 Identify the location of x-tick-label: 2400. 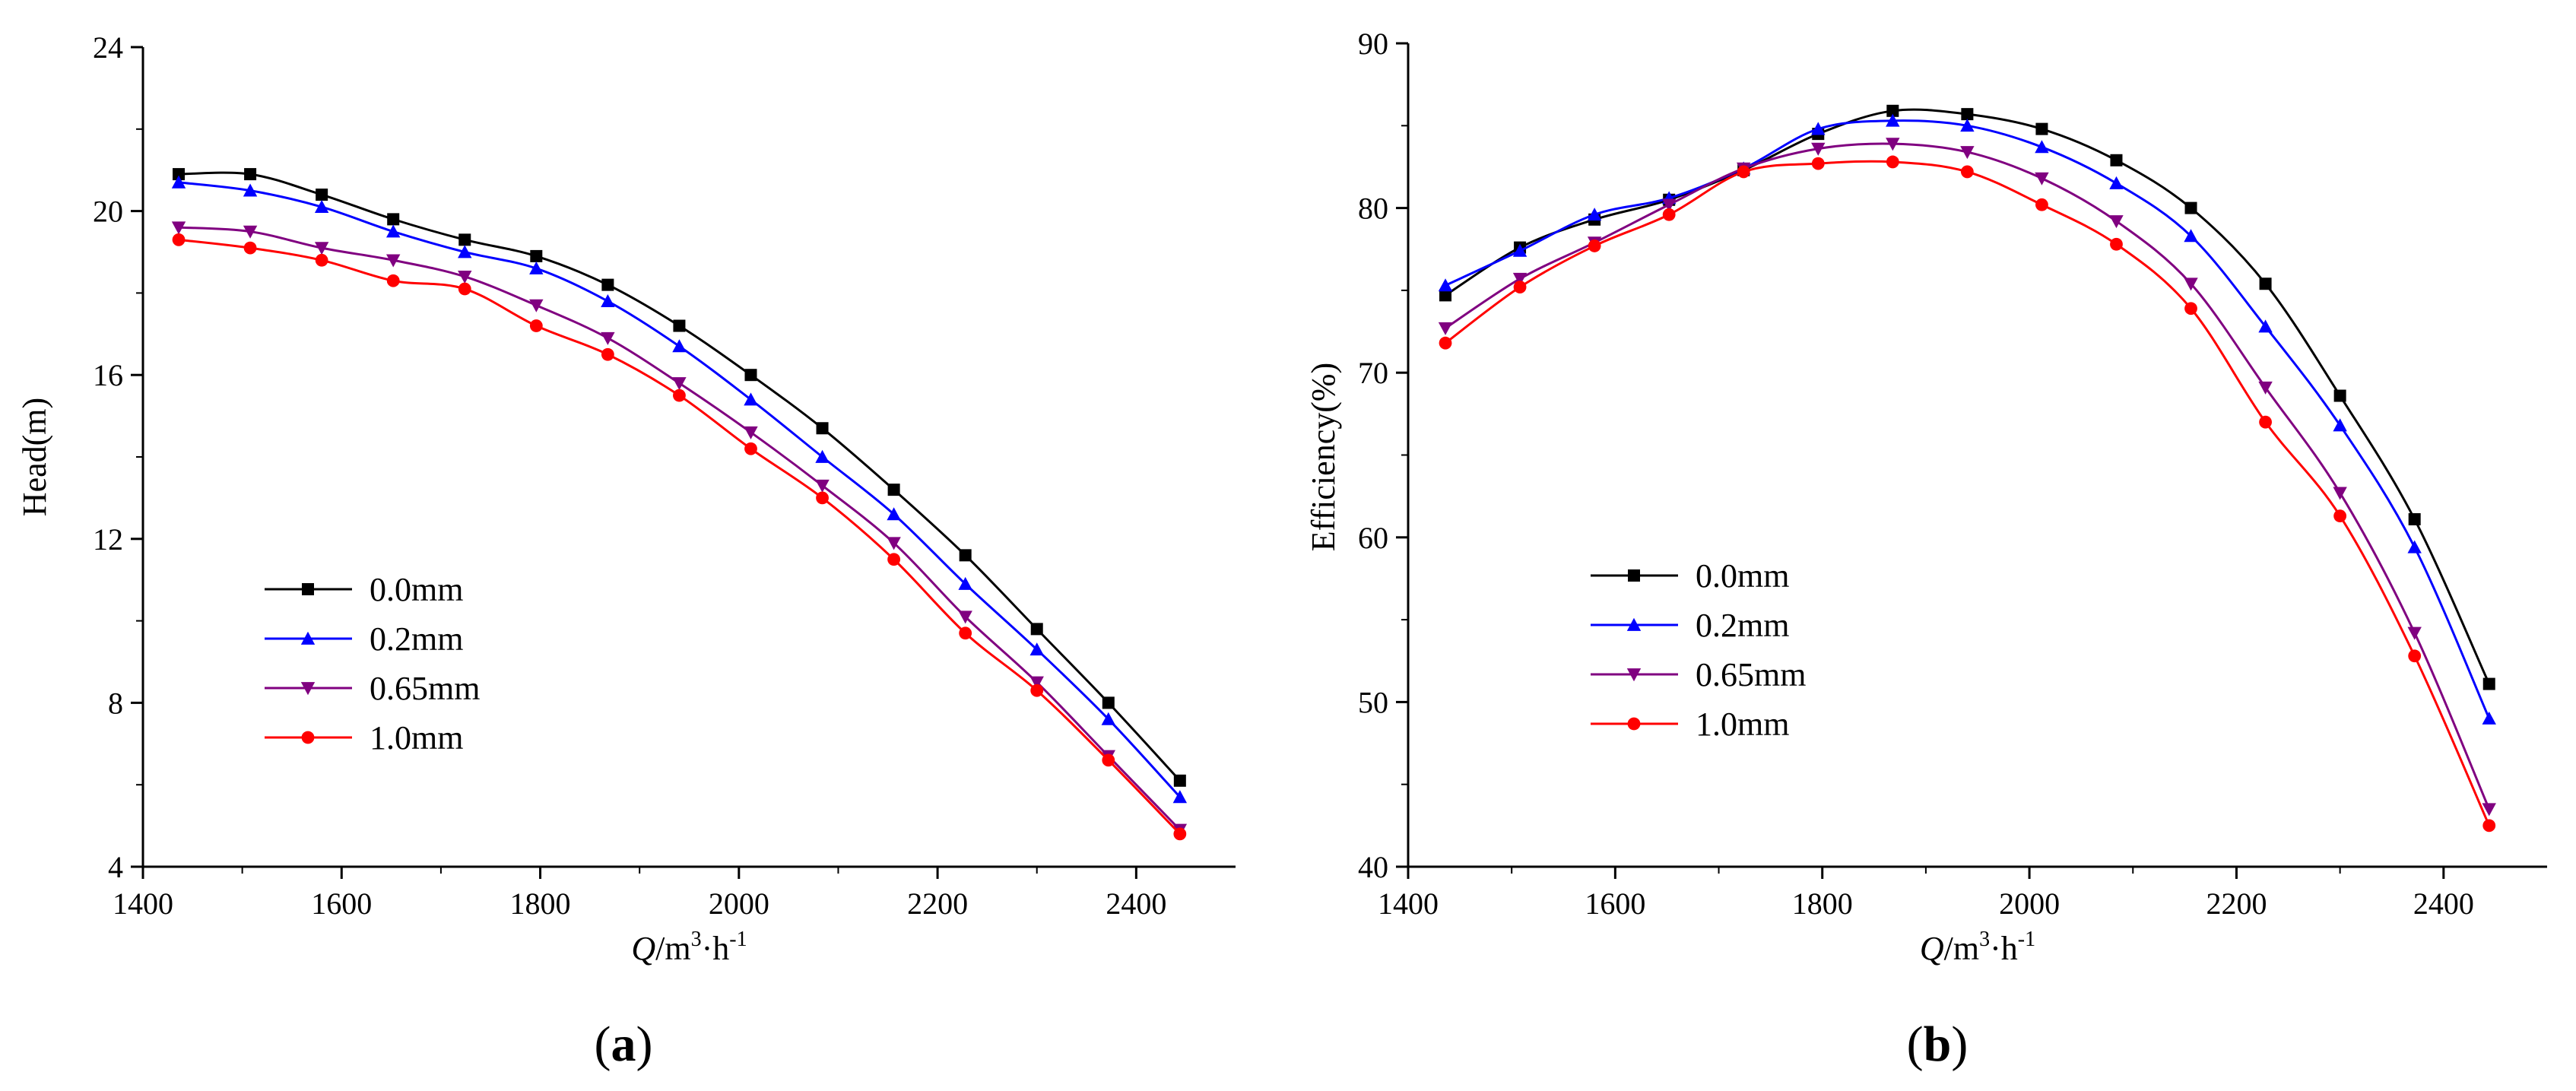
(2443, 904).